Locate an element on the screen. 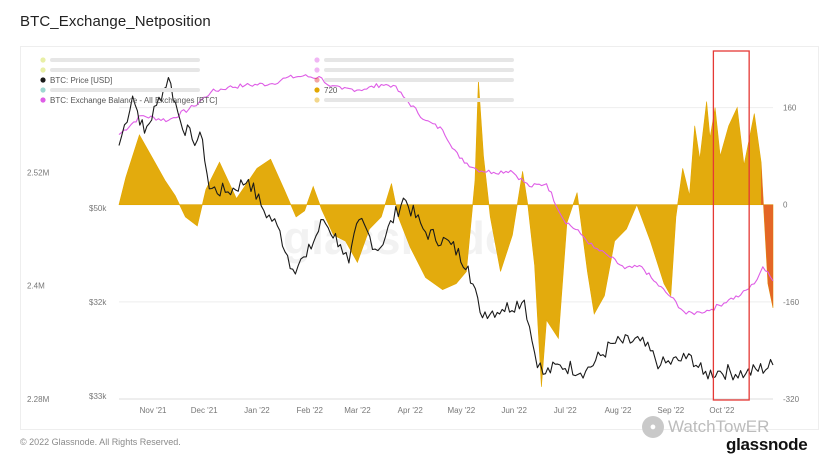  balance-axis-tick: 2.52M is located at coordinates (38, 172).